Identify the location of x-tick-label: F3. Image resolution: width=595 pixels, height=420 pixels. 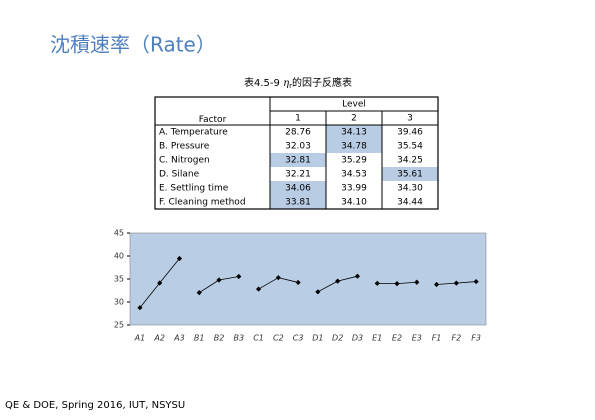
(476, 338).